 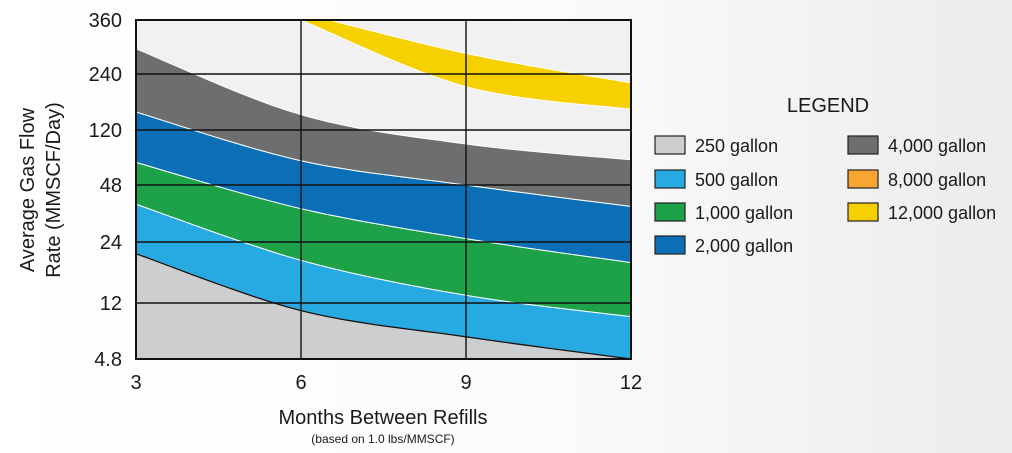 What do you see at coordinates (111, 243) in the screenshot?
I see `y-tick-label-24: 24` at bounding box center [111, 243].